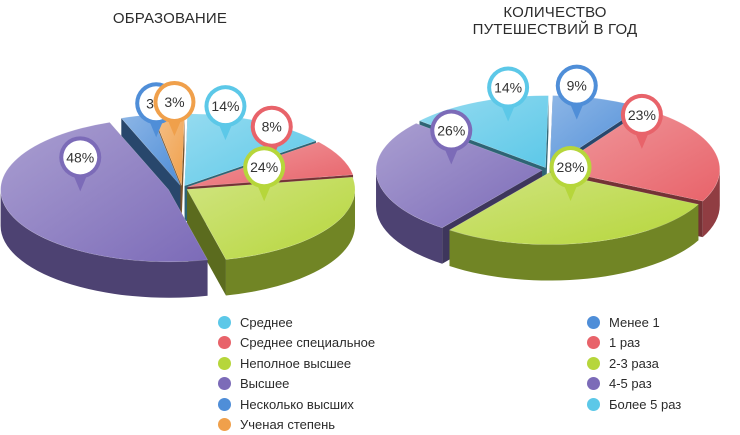 The width and height of the screenshot is (740, 435). I want to click on legend-item-менее-1: Менее 1, so click(634, 322).